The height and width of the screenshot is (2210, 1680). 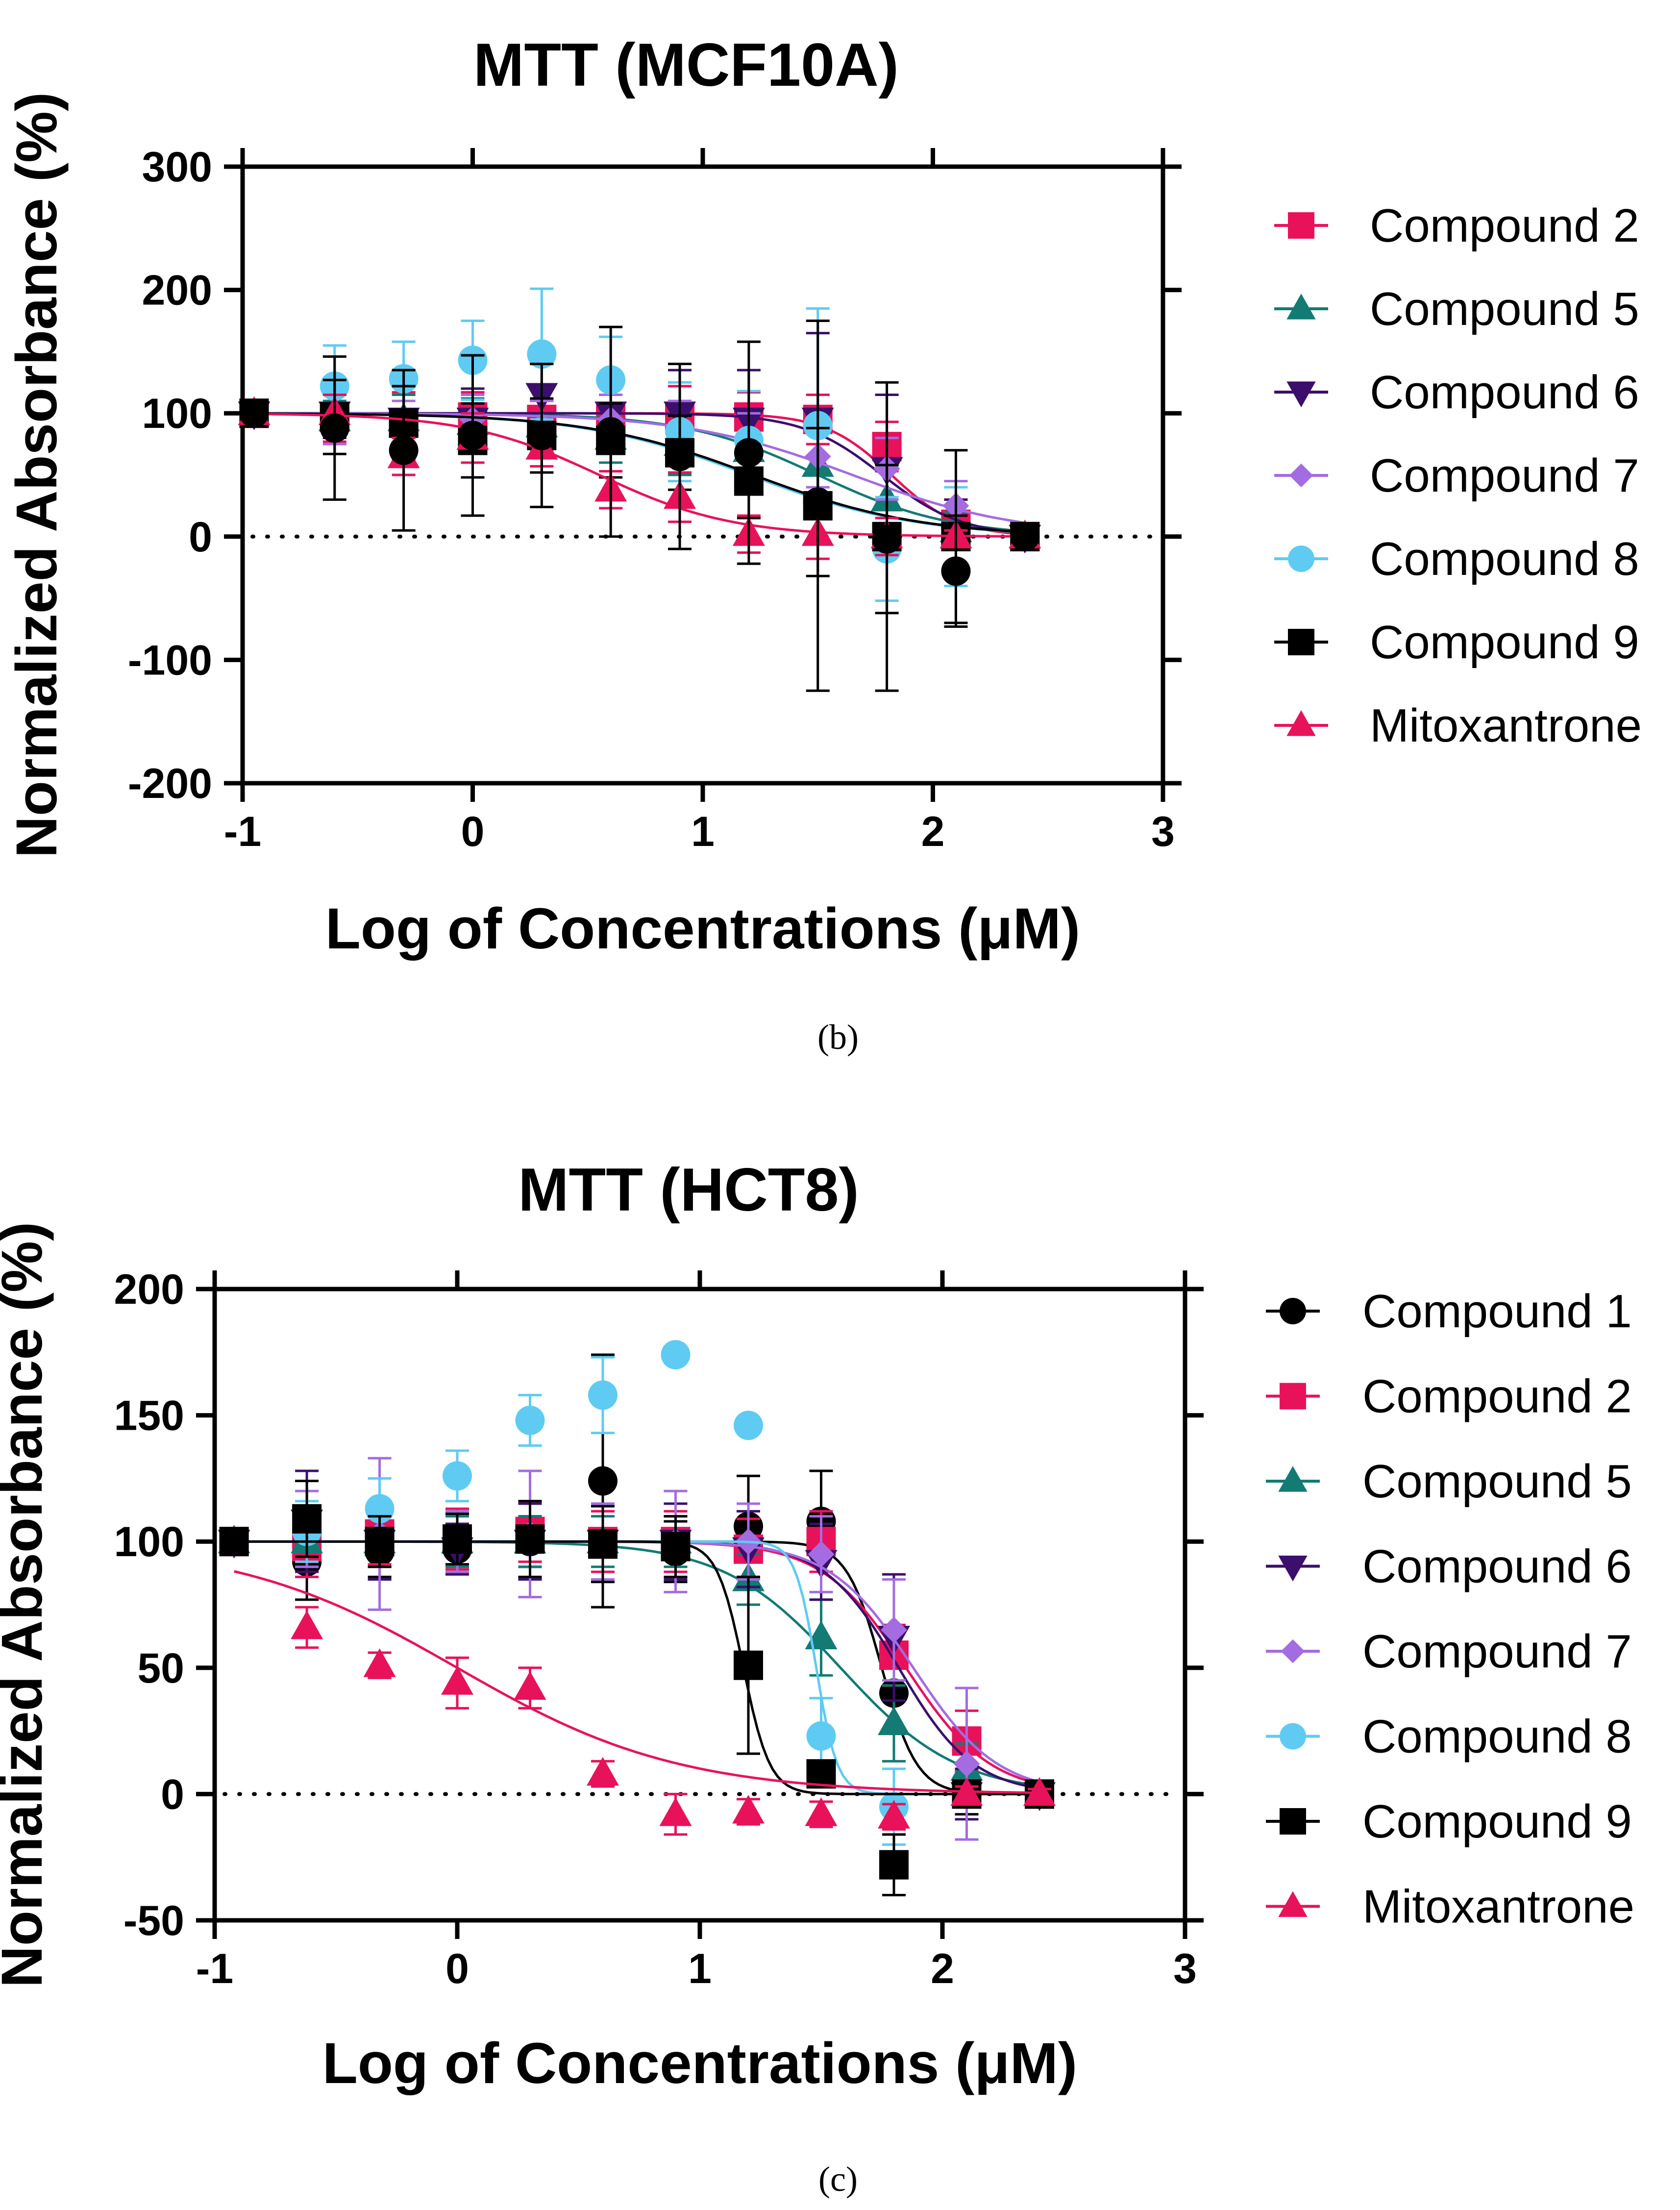 I want to click on series-mitoxantrone, so click(x=645, y=1703).